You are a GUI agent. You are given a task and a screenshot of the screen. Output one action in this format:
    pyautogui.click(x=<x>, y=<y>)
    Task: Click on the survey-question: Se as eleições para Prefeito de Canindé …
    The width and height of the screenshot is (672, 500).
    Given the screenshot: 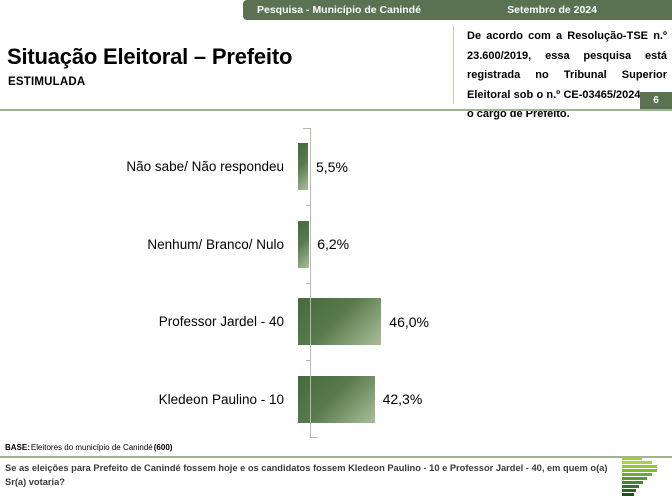 What is the action you would take?
    pyautogui.click(x=306, y=475)
    